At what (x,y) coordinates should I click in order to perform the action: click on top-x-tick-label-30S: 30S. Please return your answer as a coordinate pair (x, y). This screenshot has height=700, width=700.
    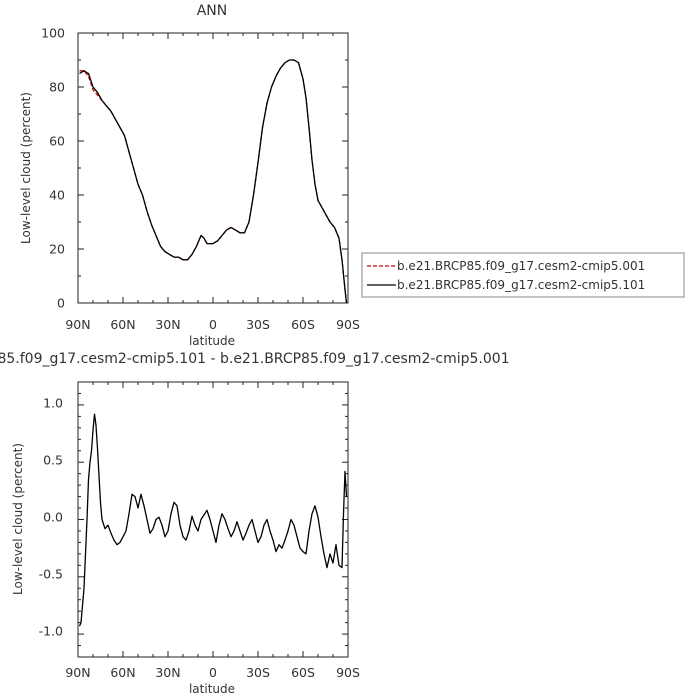
    Looking at the image, I should click on (258, 324).